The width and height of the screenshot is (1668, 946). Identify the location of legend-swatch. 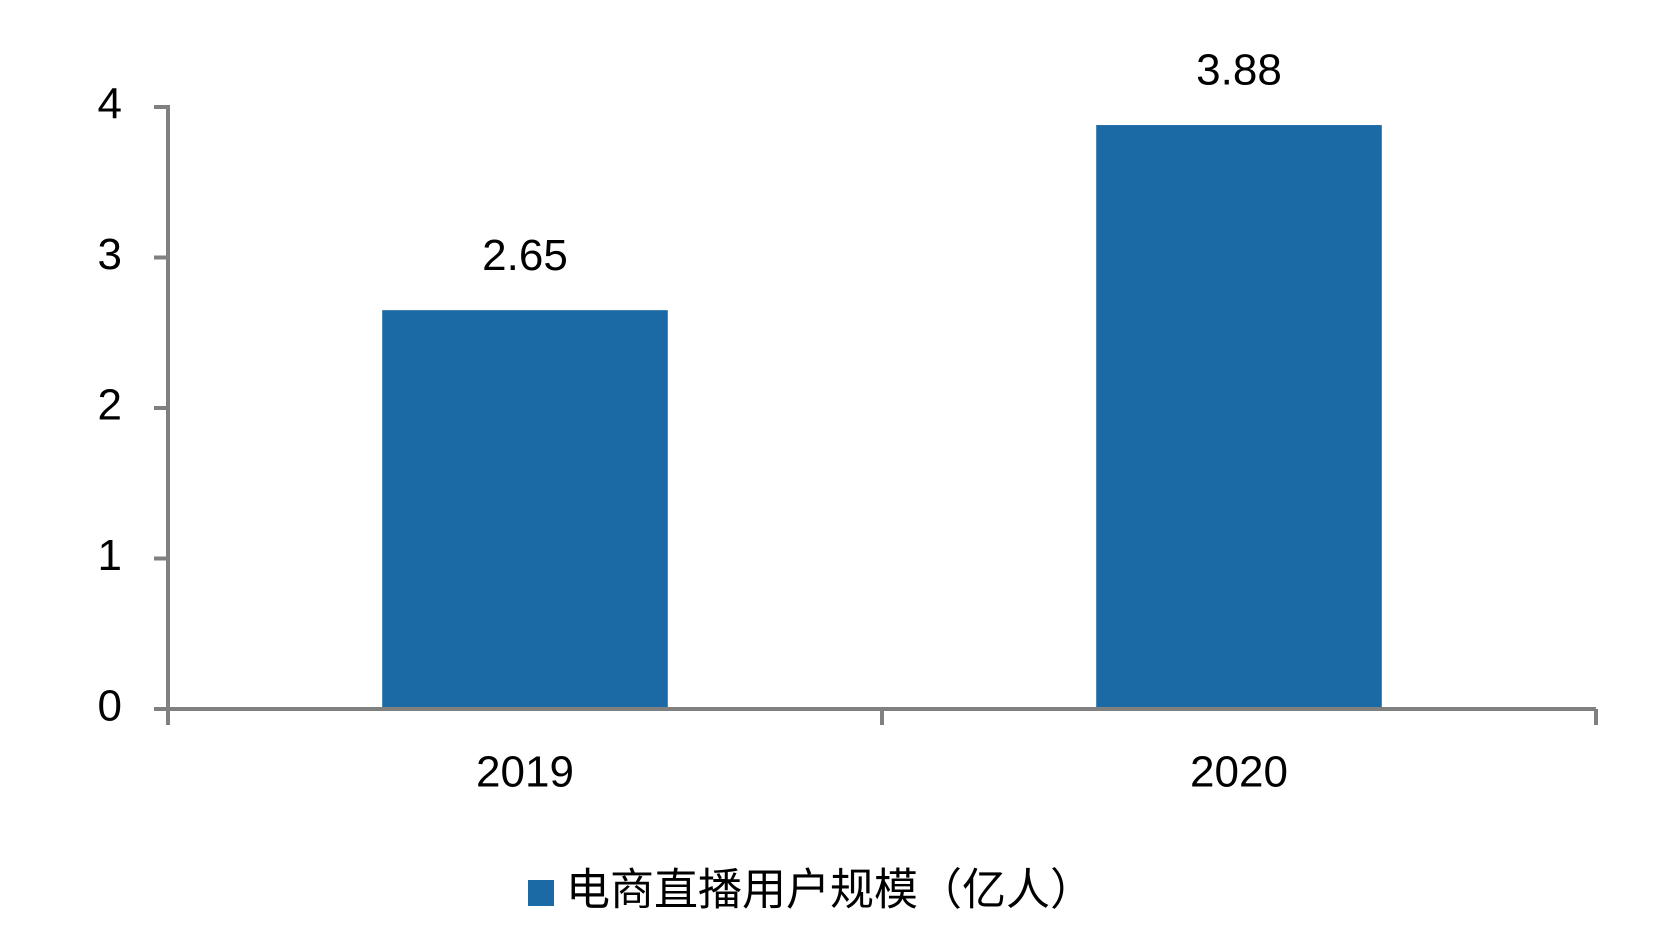
(541, 893).